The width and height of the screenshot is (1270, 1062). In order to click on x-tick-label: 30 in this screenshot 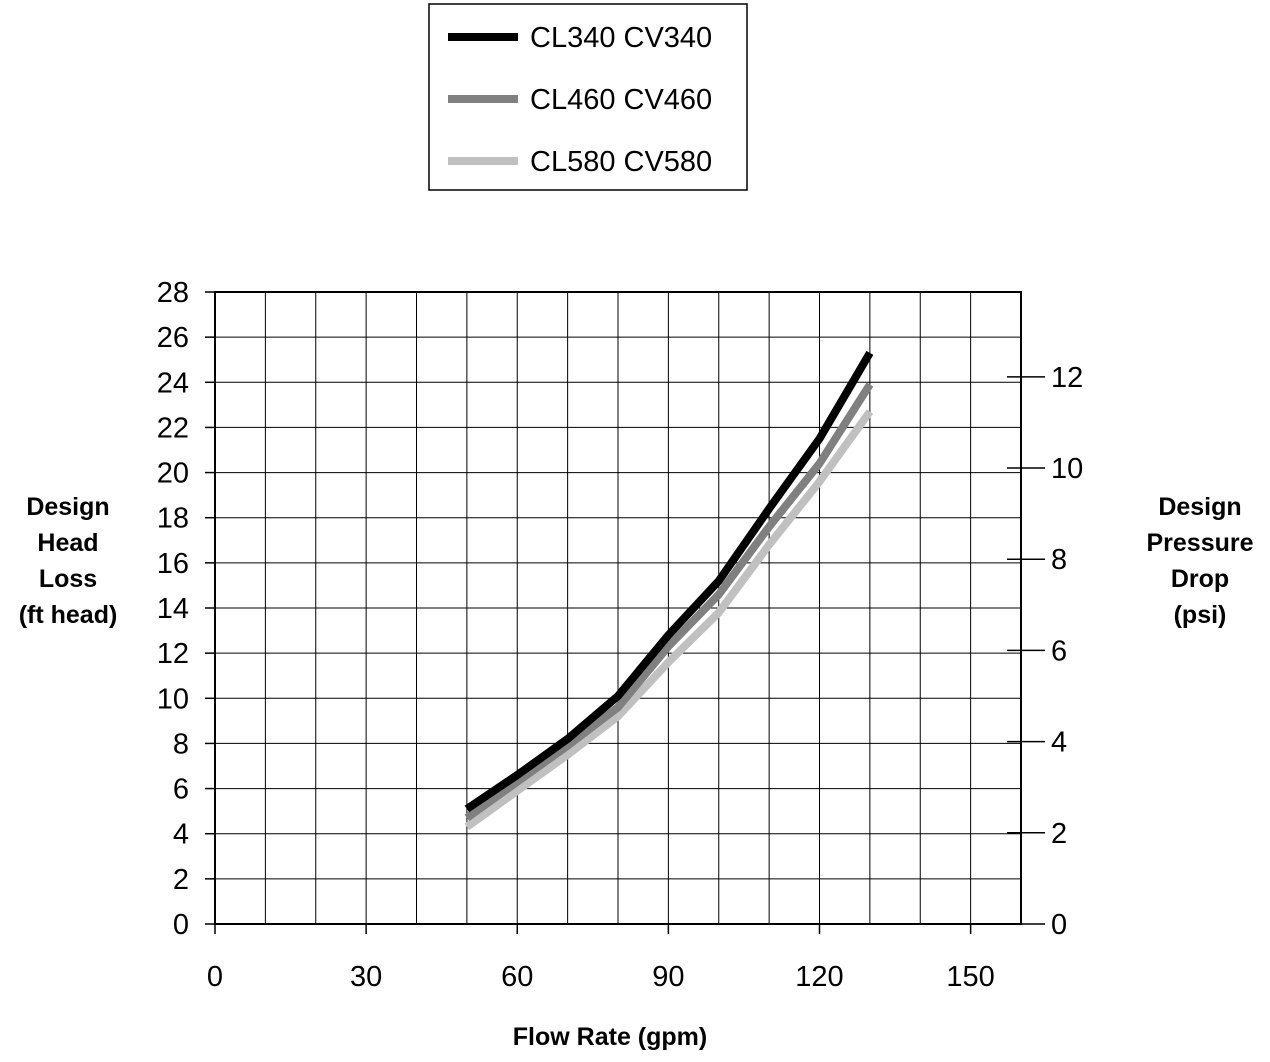, I will do `click(366, 977)`.